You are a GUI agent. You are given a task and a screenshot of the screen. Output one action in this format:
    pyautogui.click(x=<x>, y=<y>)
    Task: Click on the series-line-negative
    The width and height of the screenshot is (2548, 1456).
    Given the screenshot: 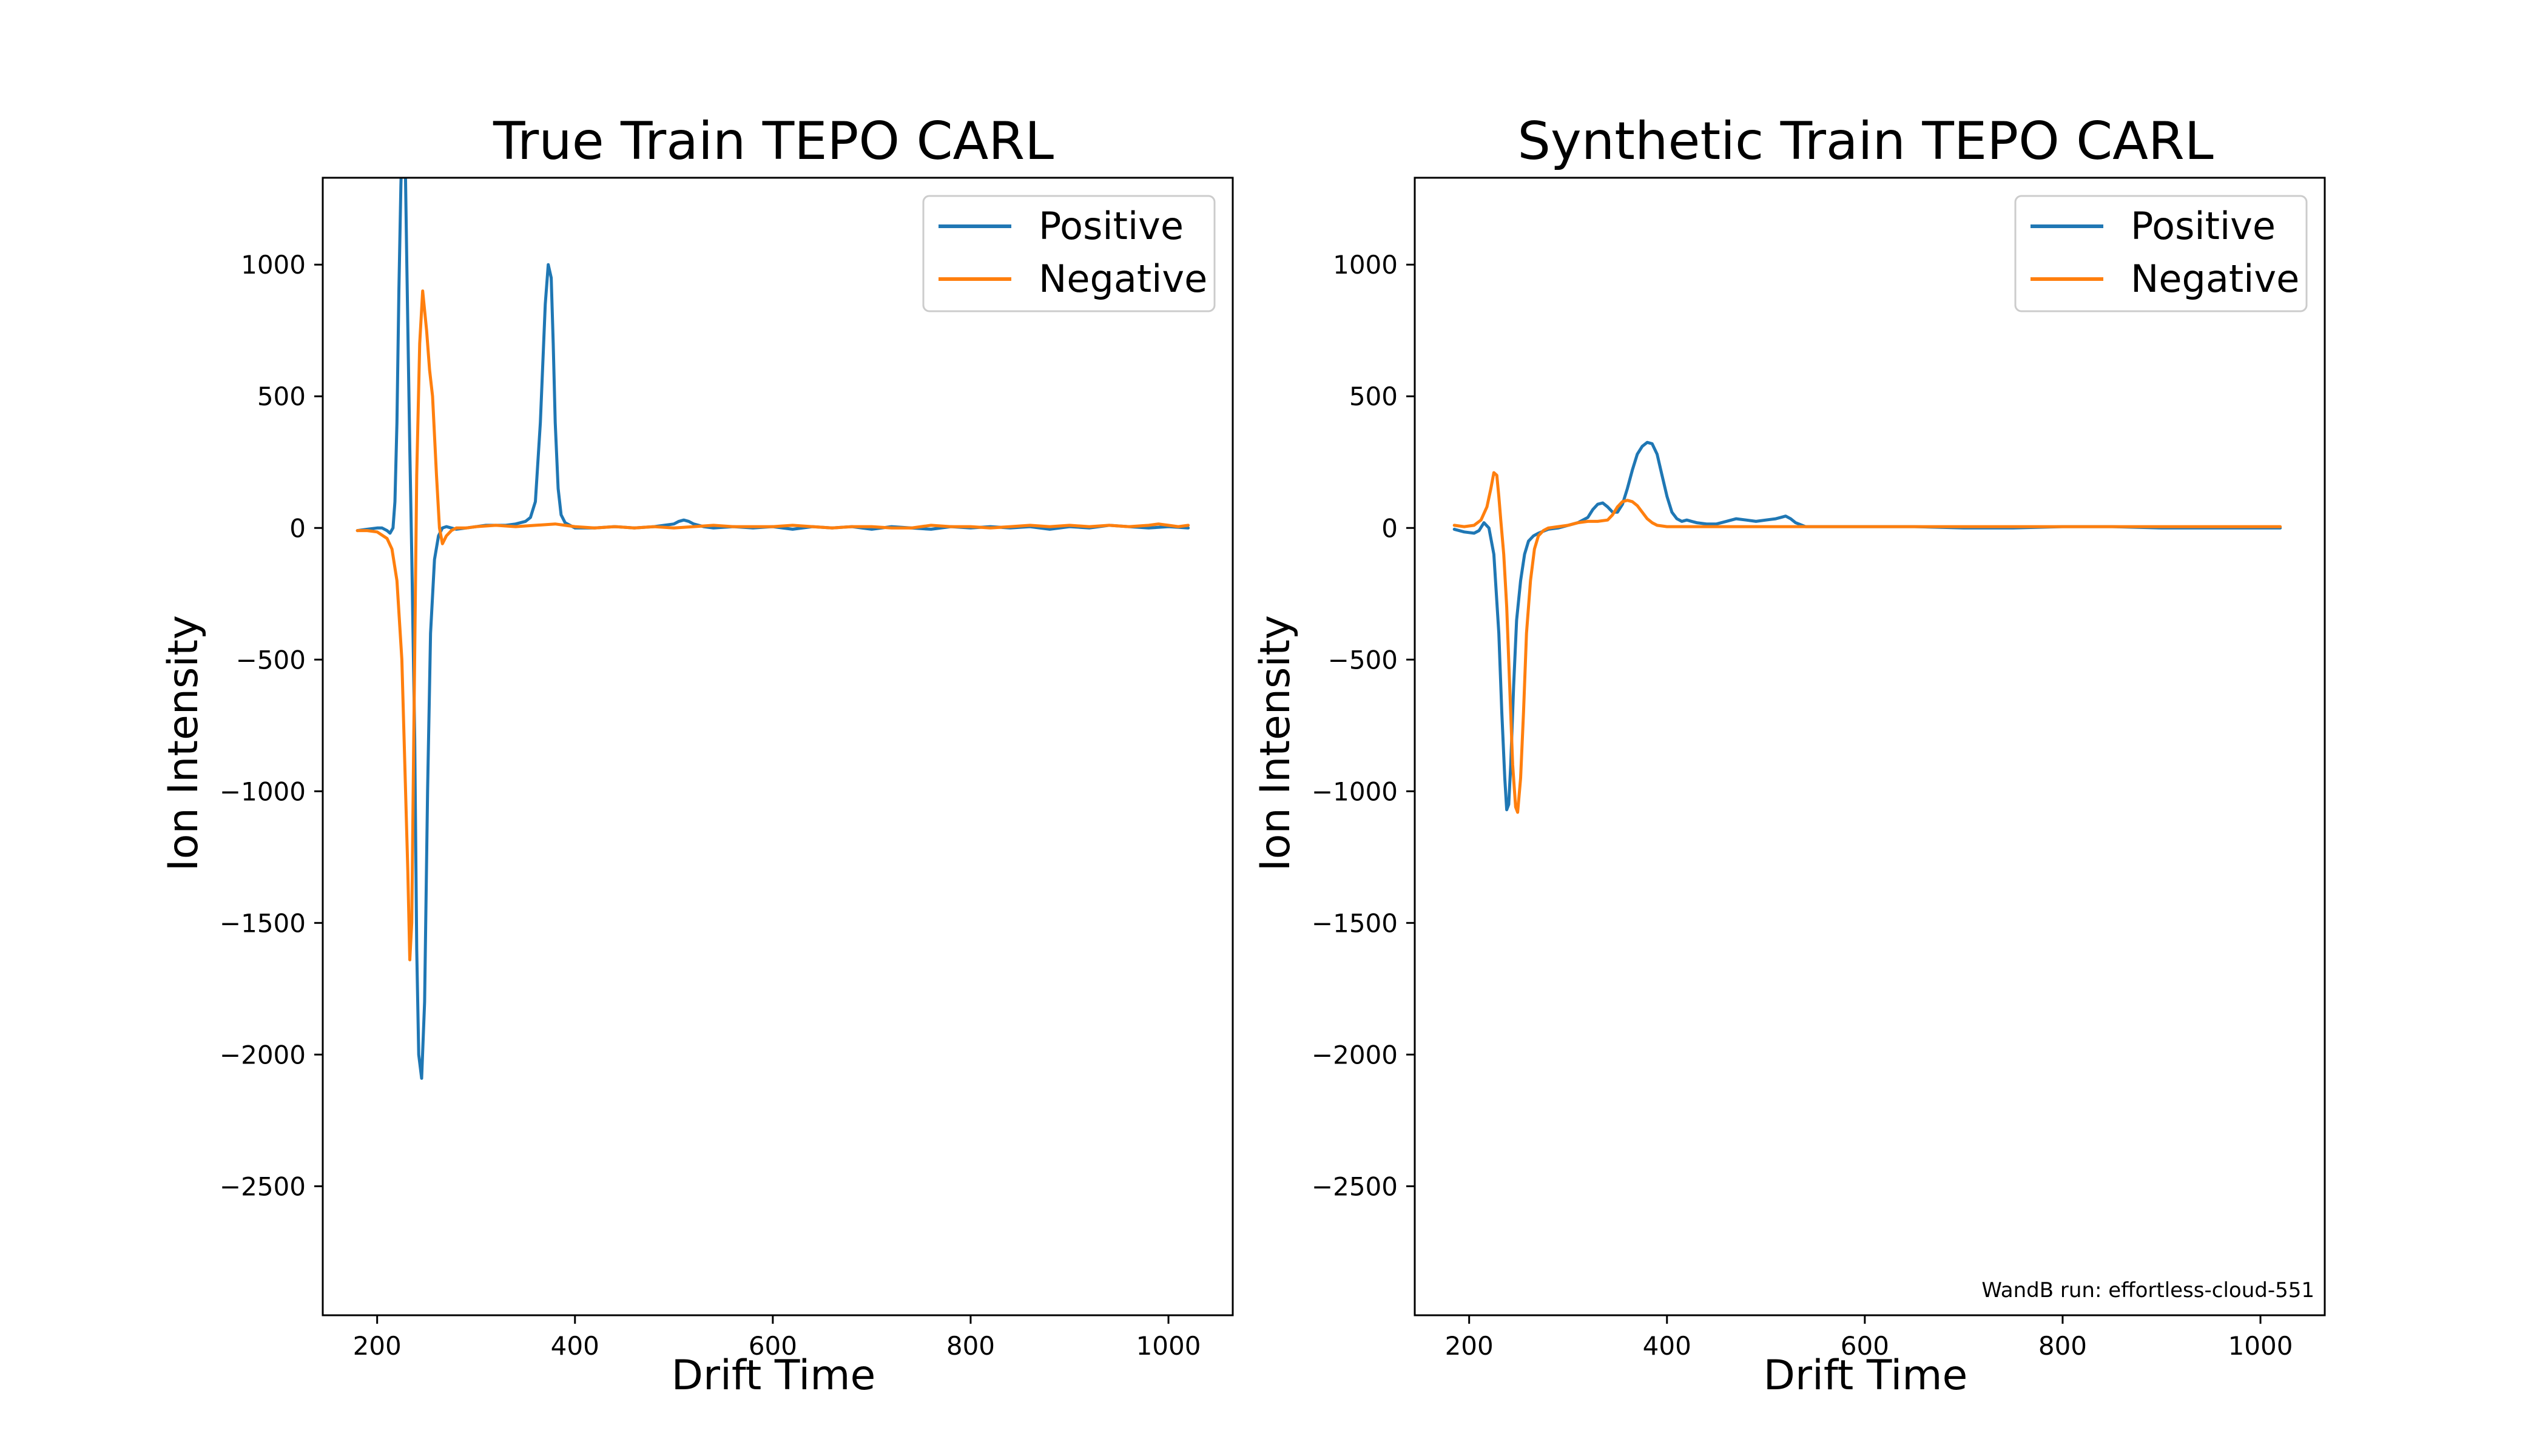 What is the action you would take?
    pyautogui.click(x=1867, y=642)
    